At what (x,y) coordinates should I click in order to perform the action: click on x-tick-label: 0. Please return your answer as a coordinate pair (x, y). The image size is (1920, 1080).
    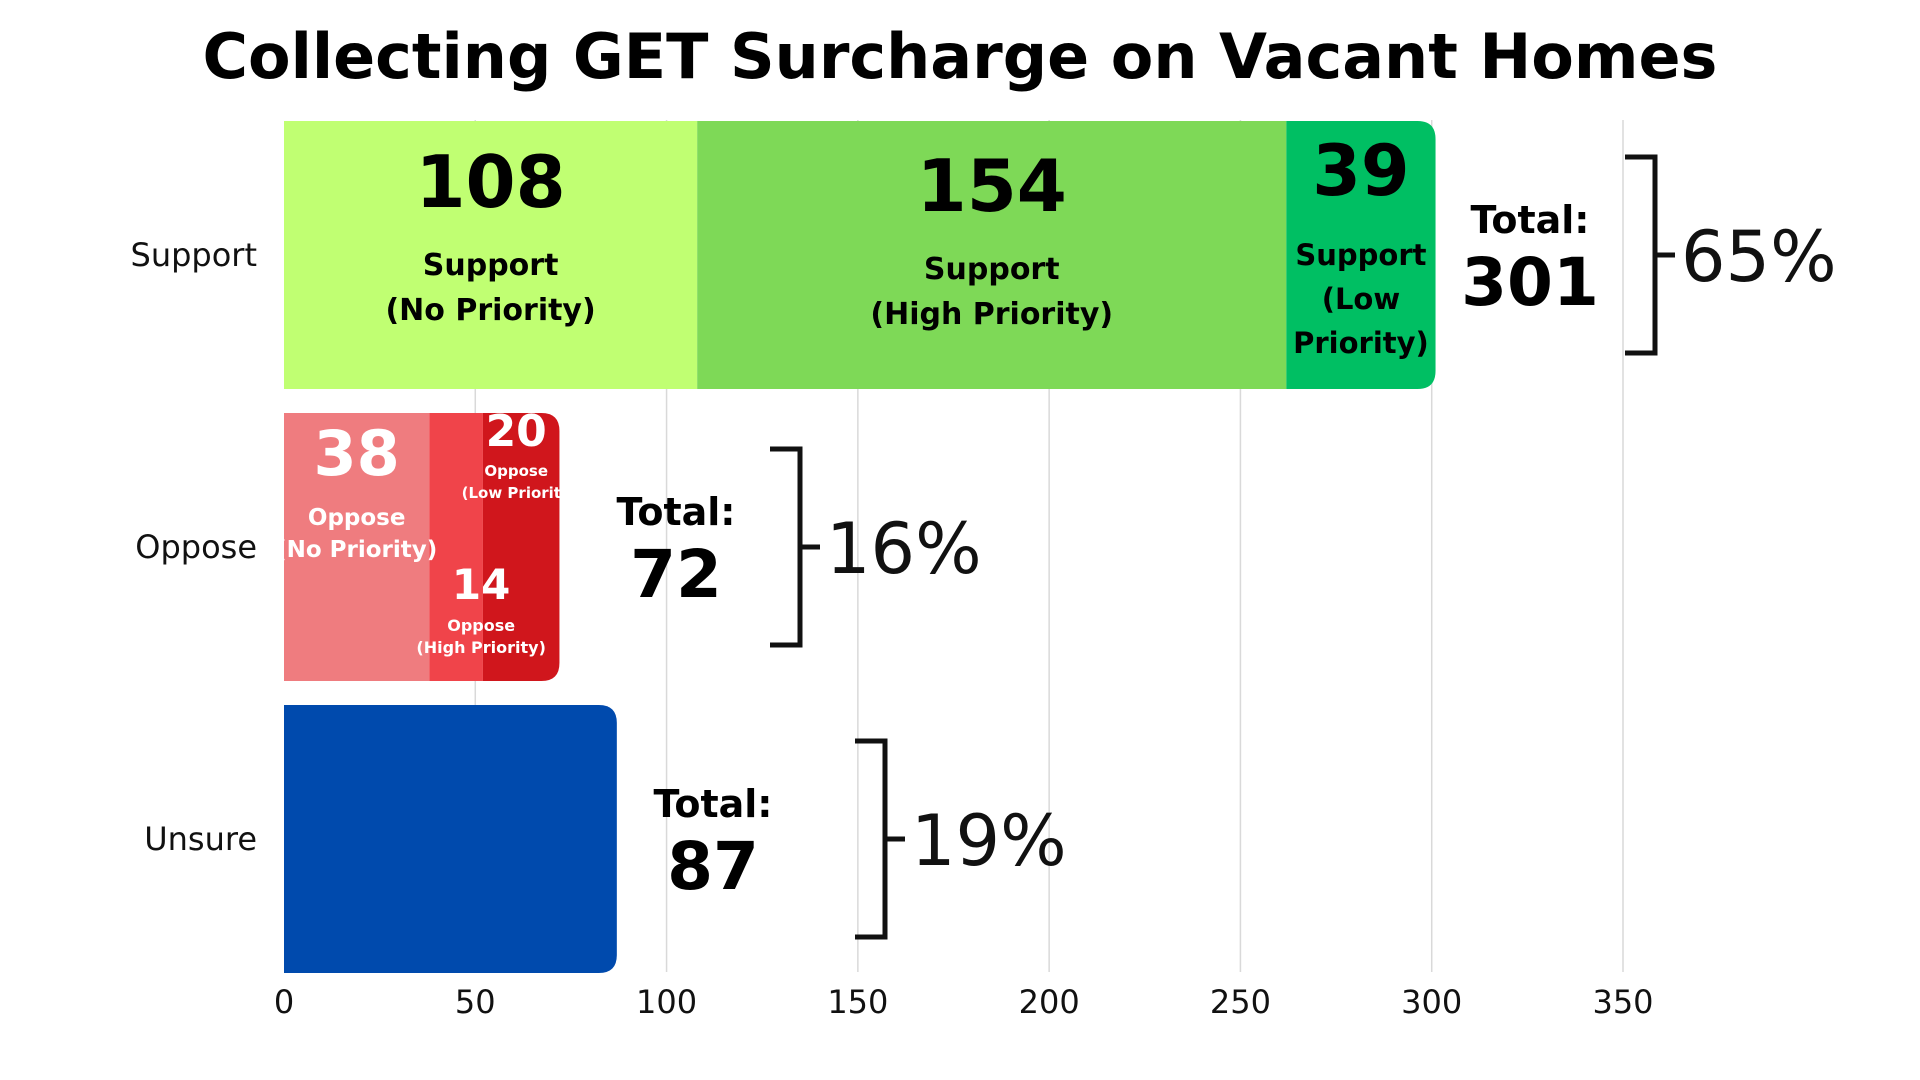
    Looking at the image, I should click on (284, 1002).